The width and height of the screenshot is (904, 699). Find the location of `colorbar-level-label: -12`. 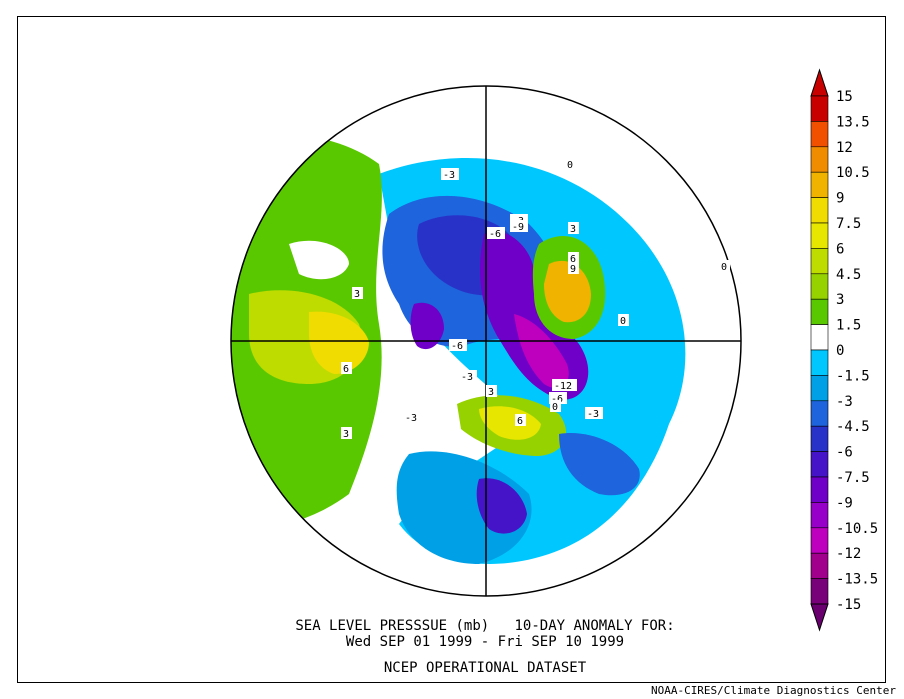

colorbar-level-label: -12 is located at coordinates (848, 554).